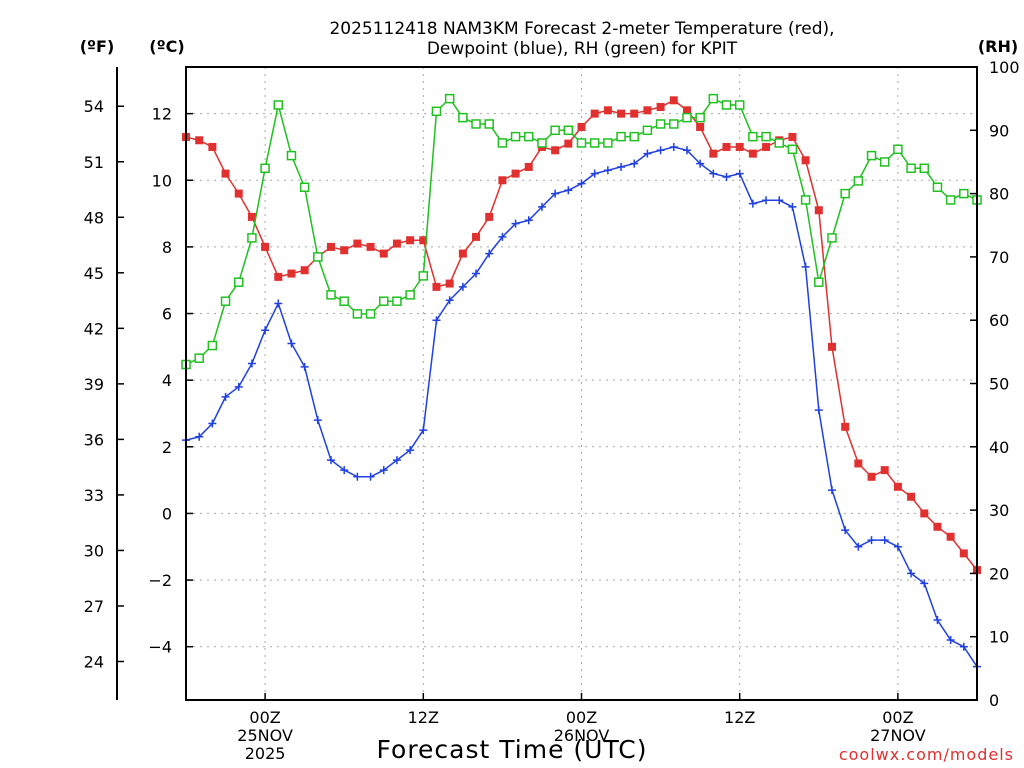 The width and height of the screenshot is (1024, 768). What do you see at coordinates (94, 662) in the screenshot?
I see `fahrenheit-tick-label: 24` at bounding box center [94, 662].